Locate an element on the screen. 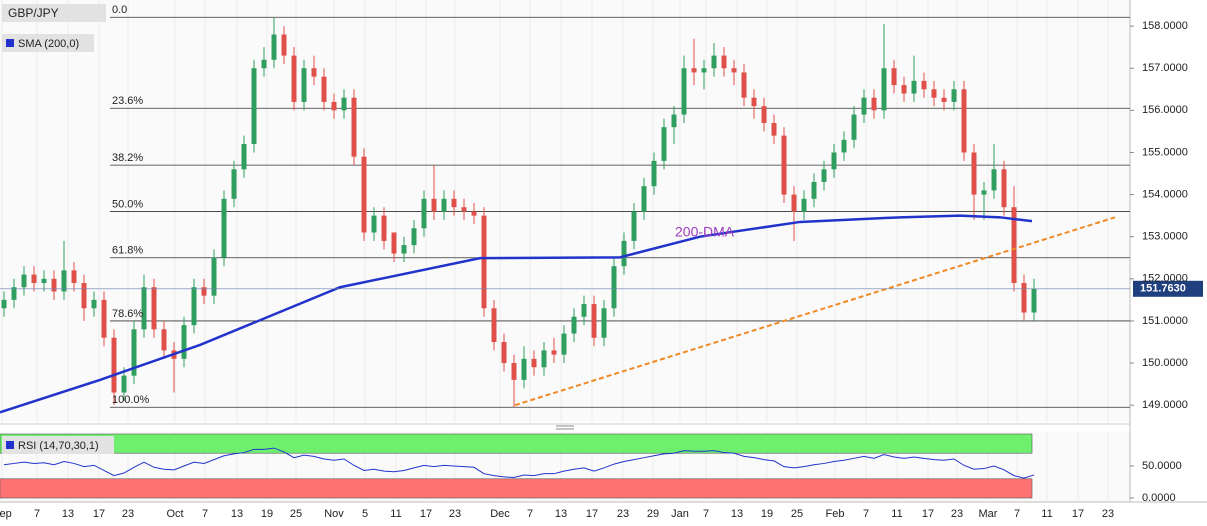 The image size is (1207, 526). x-tick-label: Mar is located at coordinates (988, 514).